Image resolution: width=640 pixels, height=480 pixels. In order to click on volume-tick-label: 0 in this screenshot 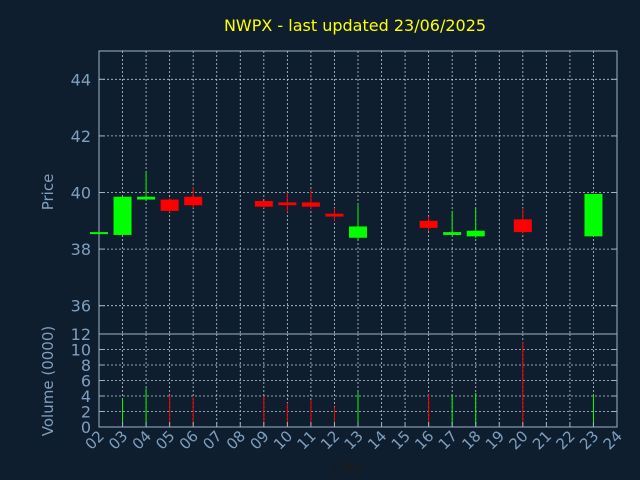, I will do `click(86, 427)`.